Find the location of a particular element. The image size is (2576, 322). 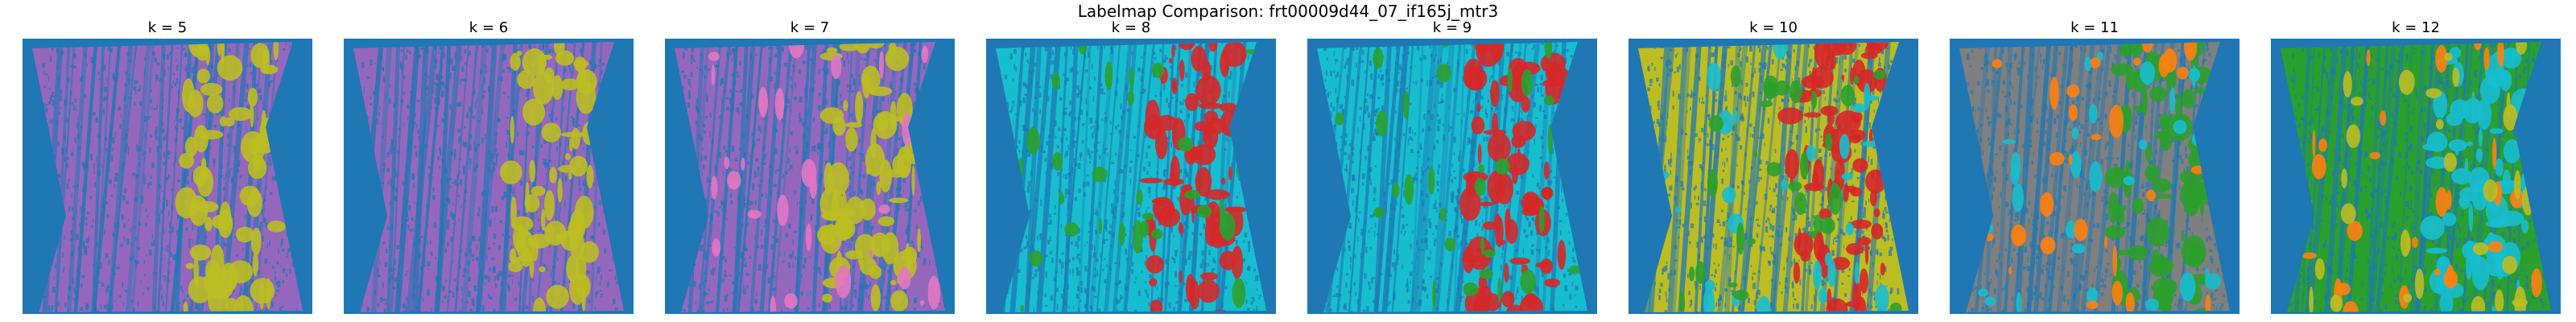

labelmap-panel-k8: k = 8 is located at coordinates (1131, 166).